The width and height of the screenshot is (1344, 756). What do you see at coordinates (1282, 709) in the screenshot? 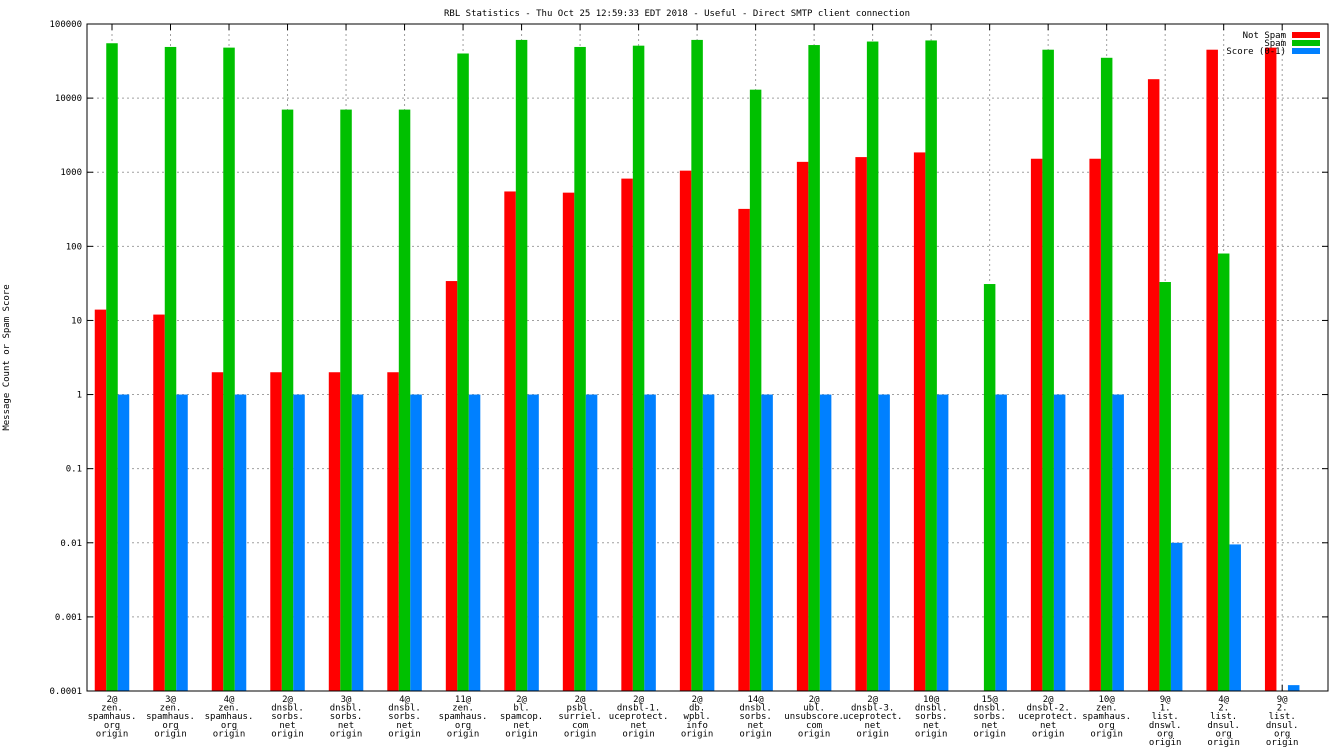
I see `x-tick-label: 2.` at bounding box center [1282, 709].